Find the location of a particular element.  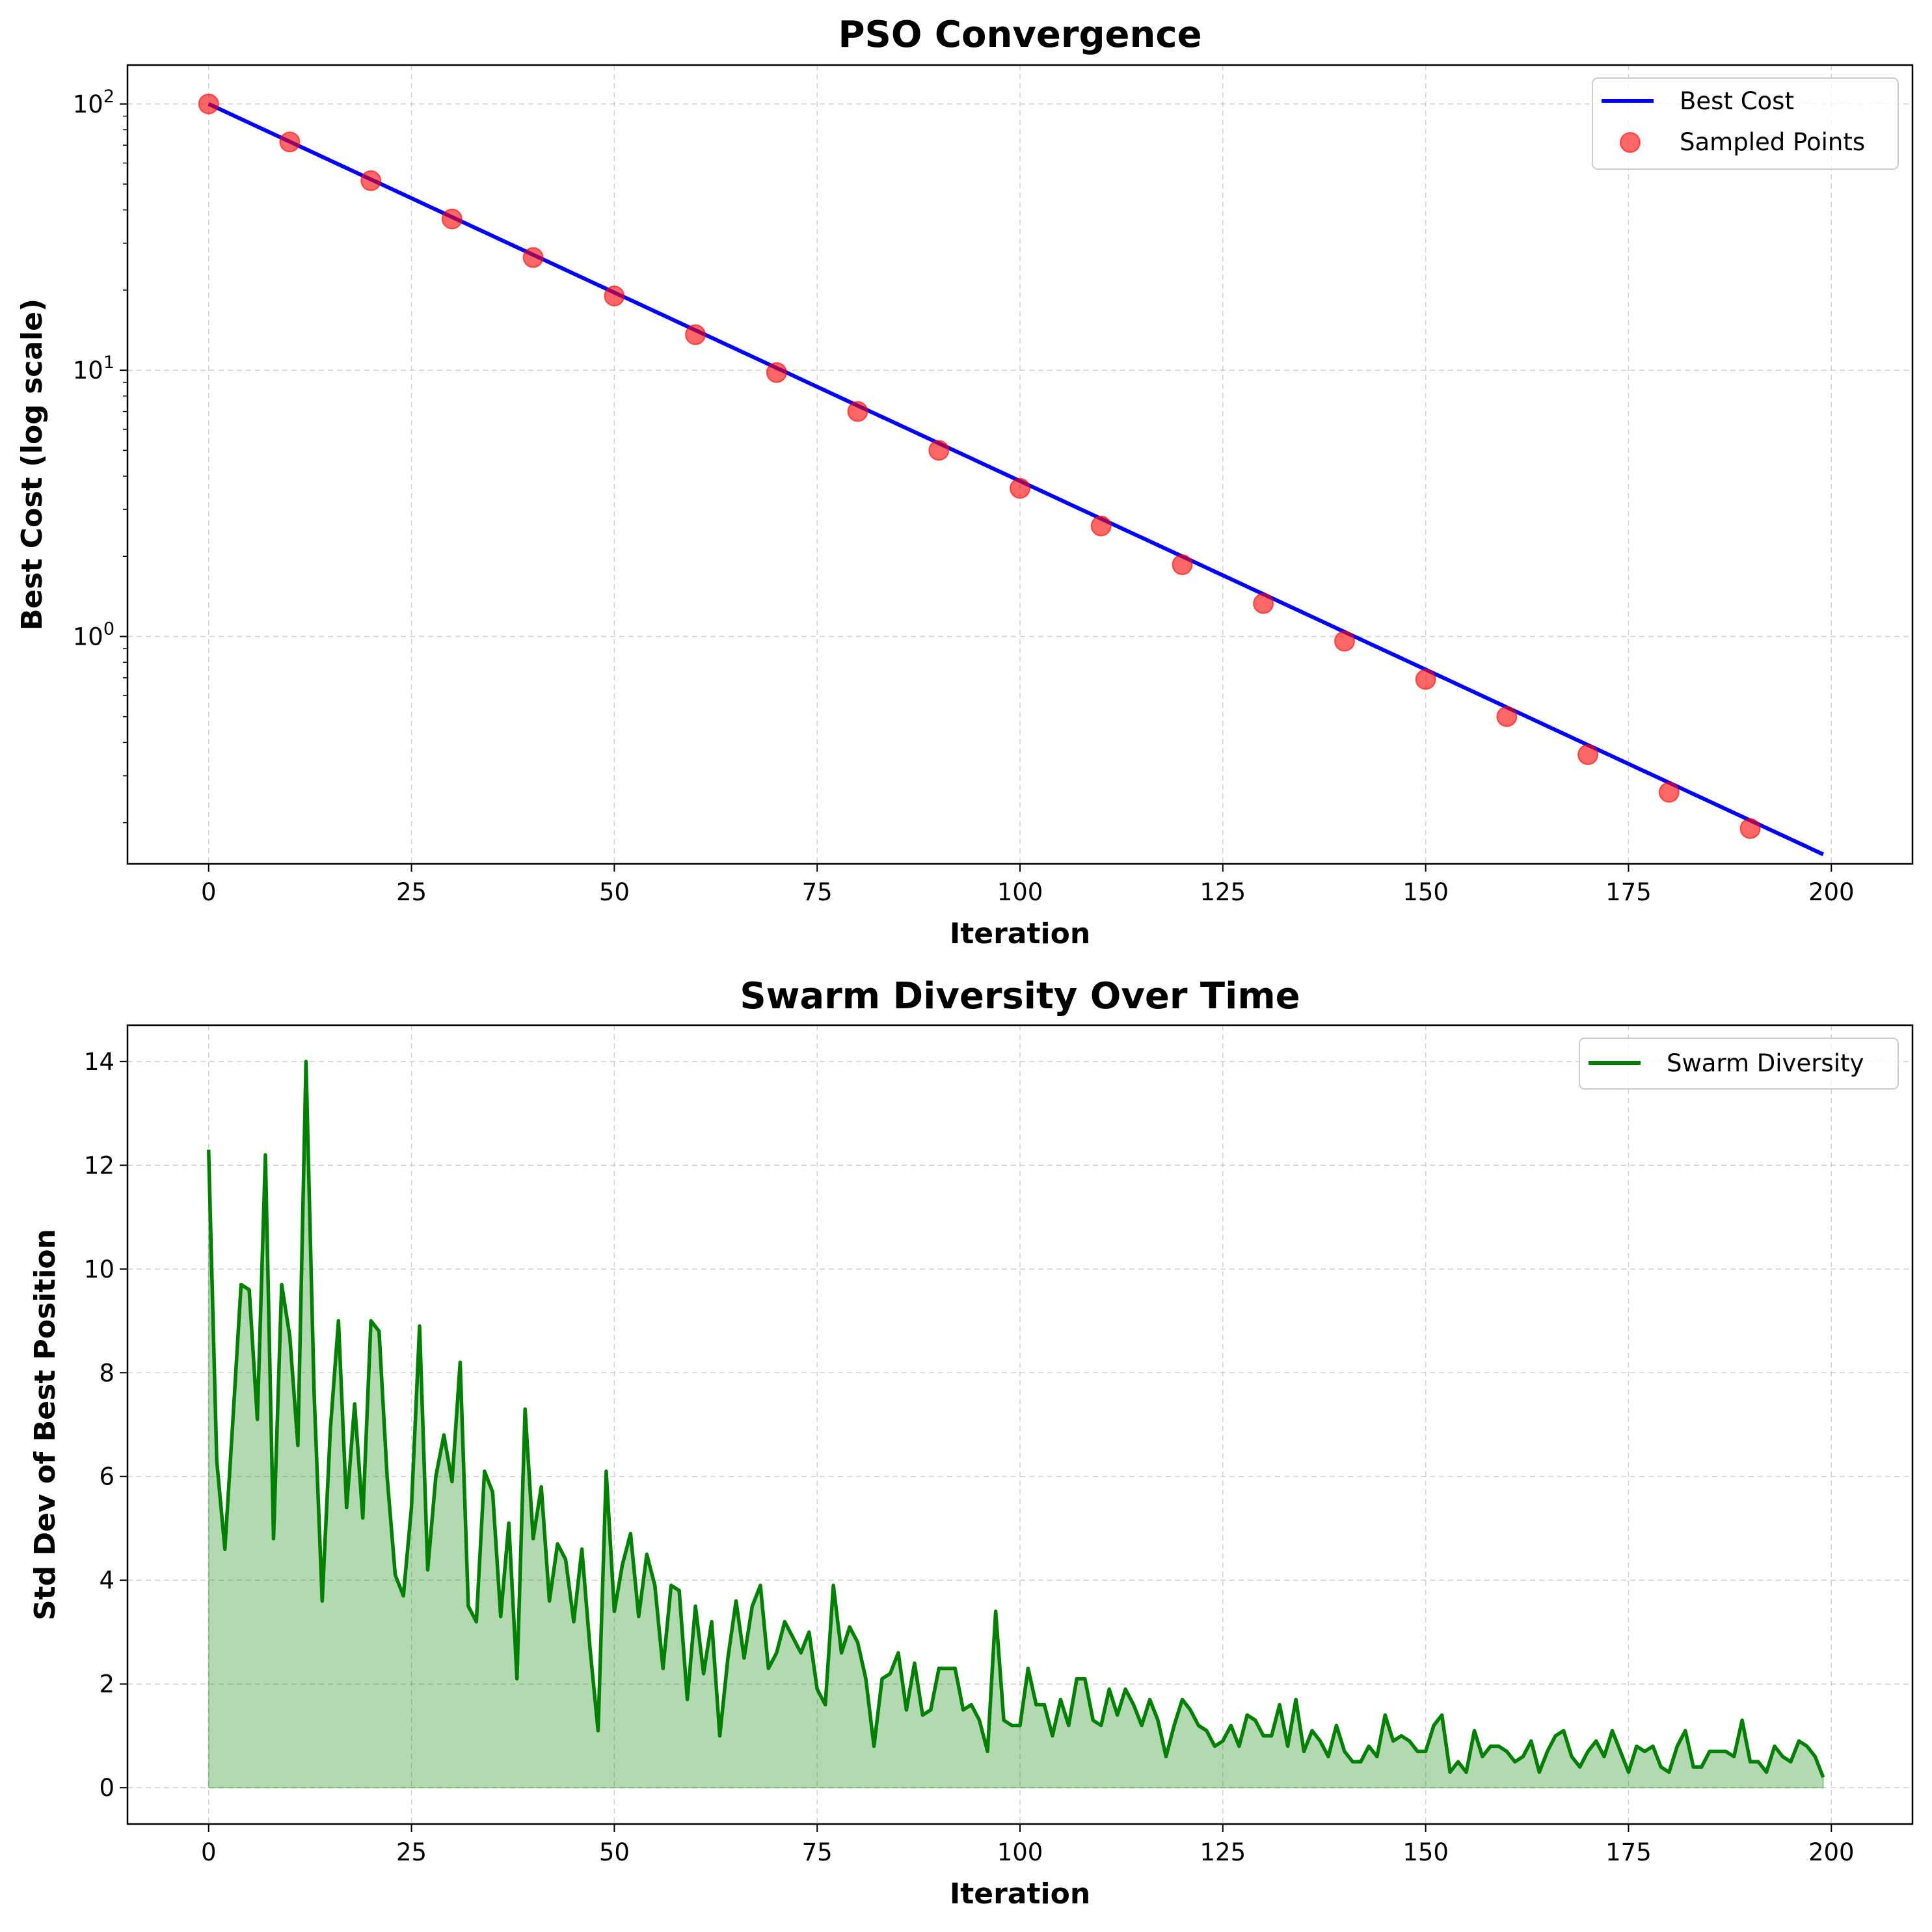

diversity-x-tick-label: 0 is located at coordinates (209, 1852).